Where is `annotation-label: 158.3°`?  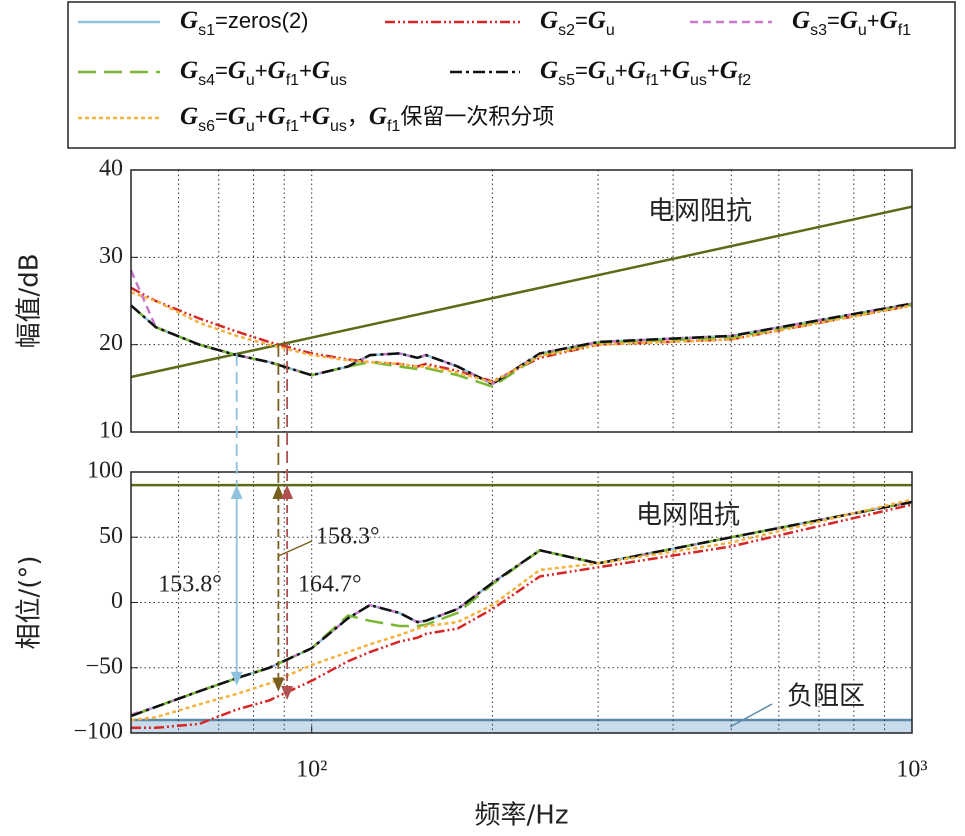
annotation-label: 158.3° is located at coordinates (348, 537).